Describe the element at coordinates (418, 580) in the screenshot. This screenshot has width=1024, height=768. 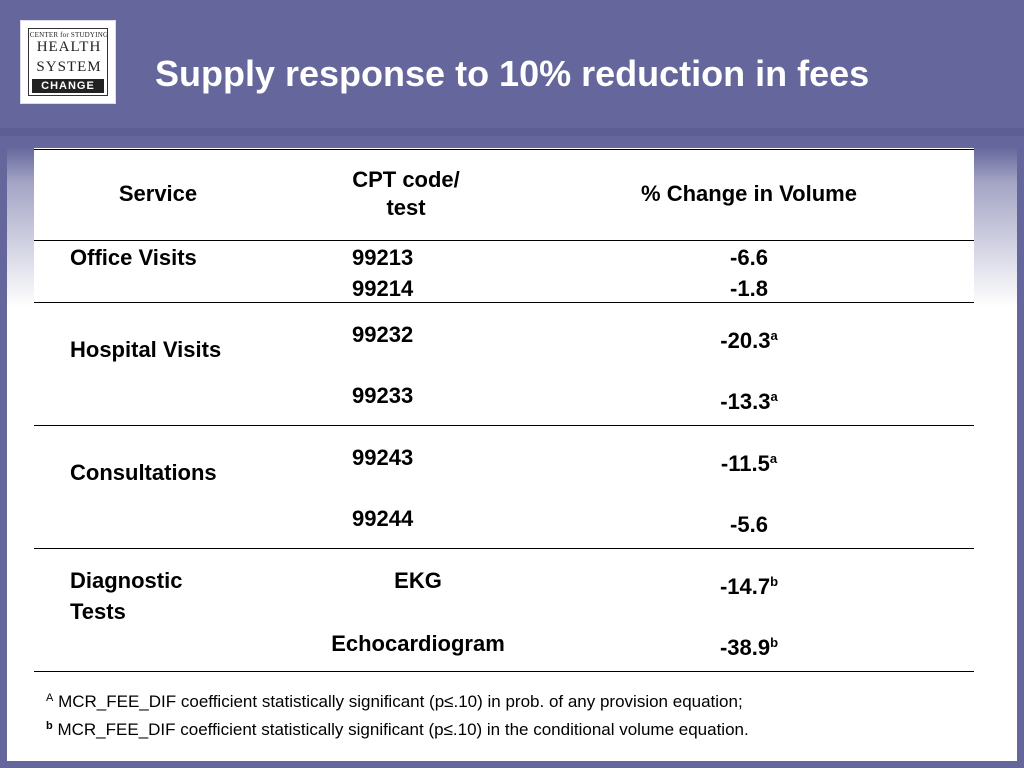
I see `test-name: EKG` at that location.